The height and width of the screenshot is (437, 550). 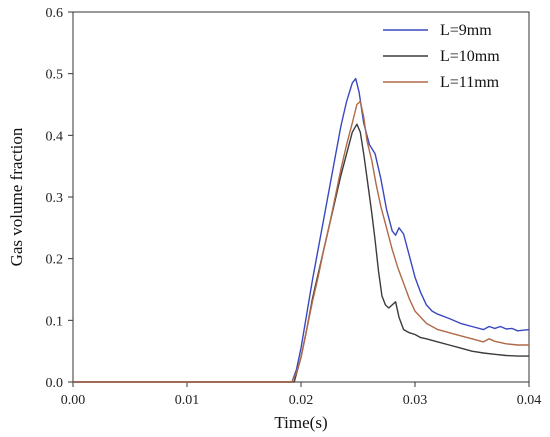 What do you see at coordinates (415, 400) in the screenshot?
I see `x-tick-label: 0.03` at bounding box center [415, 400].